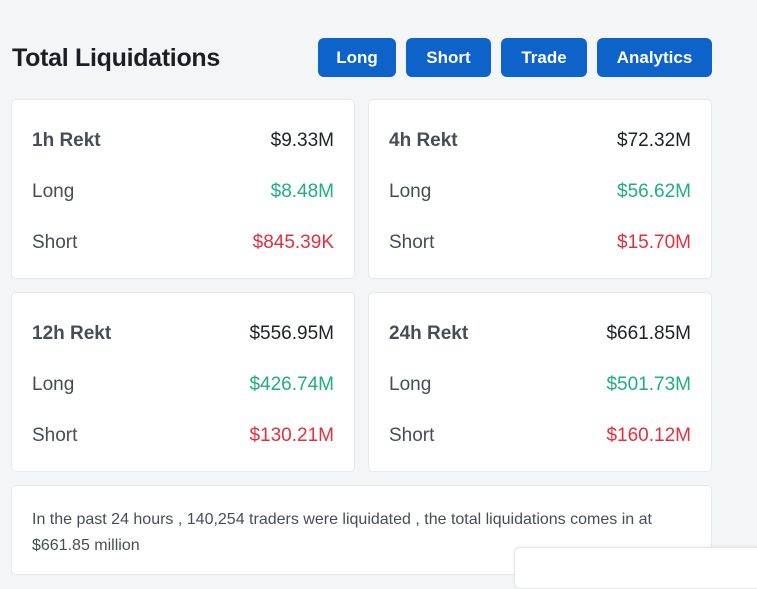  I want to click on long-value: $426.74M, so click(291, 384).